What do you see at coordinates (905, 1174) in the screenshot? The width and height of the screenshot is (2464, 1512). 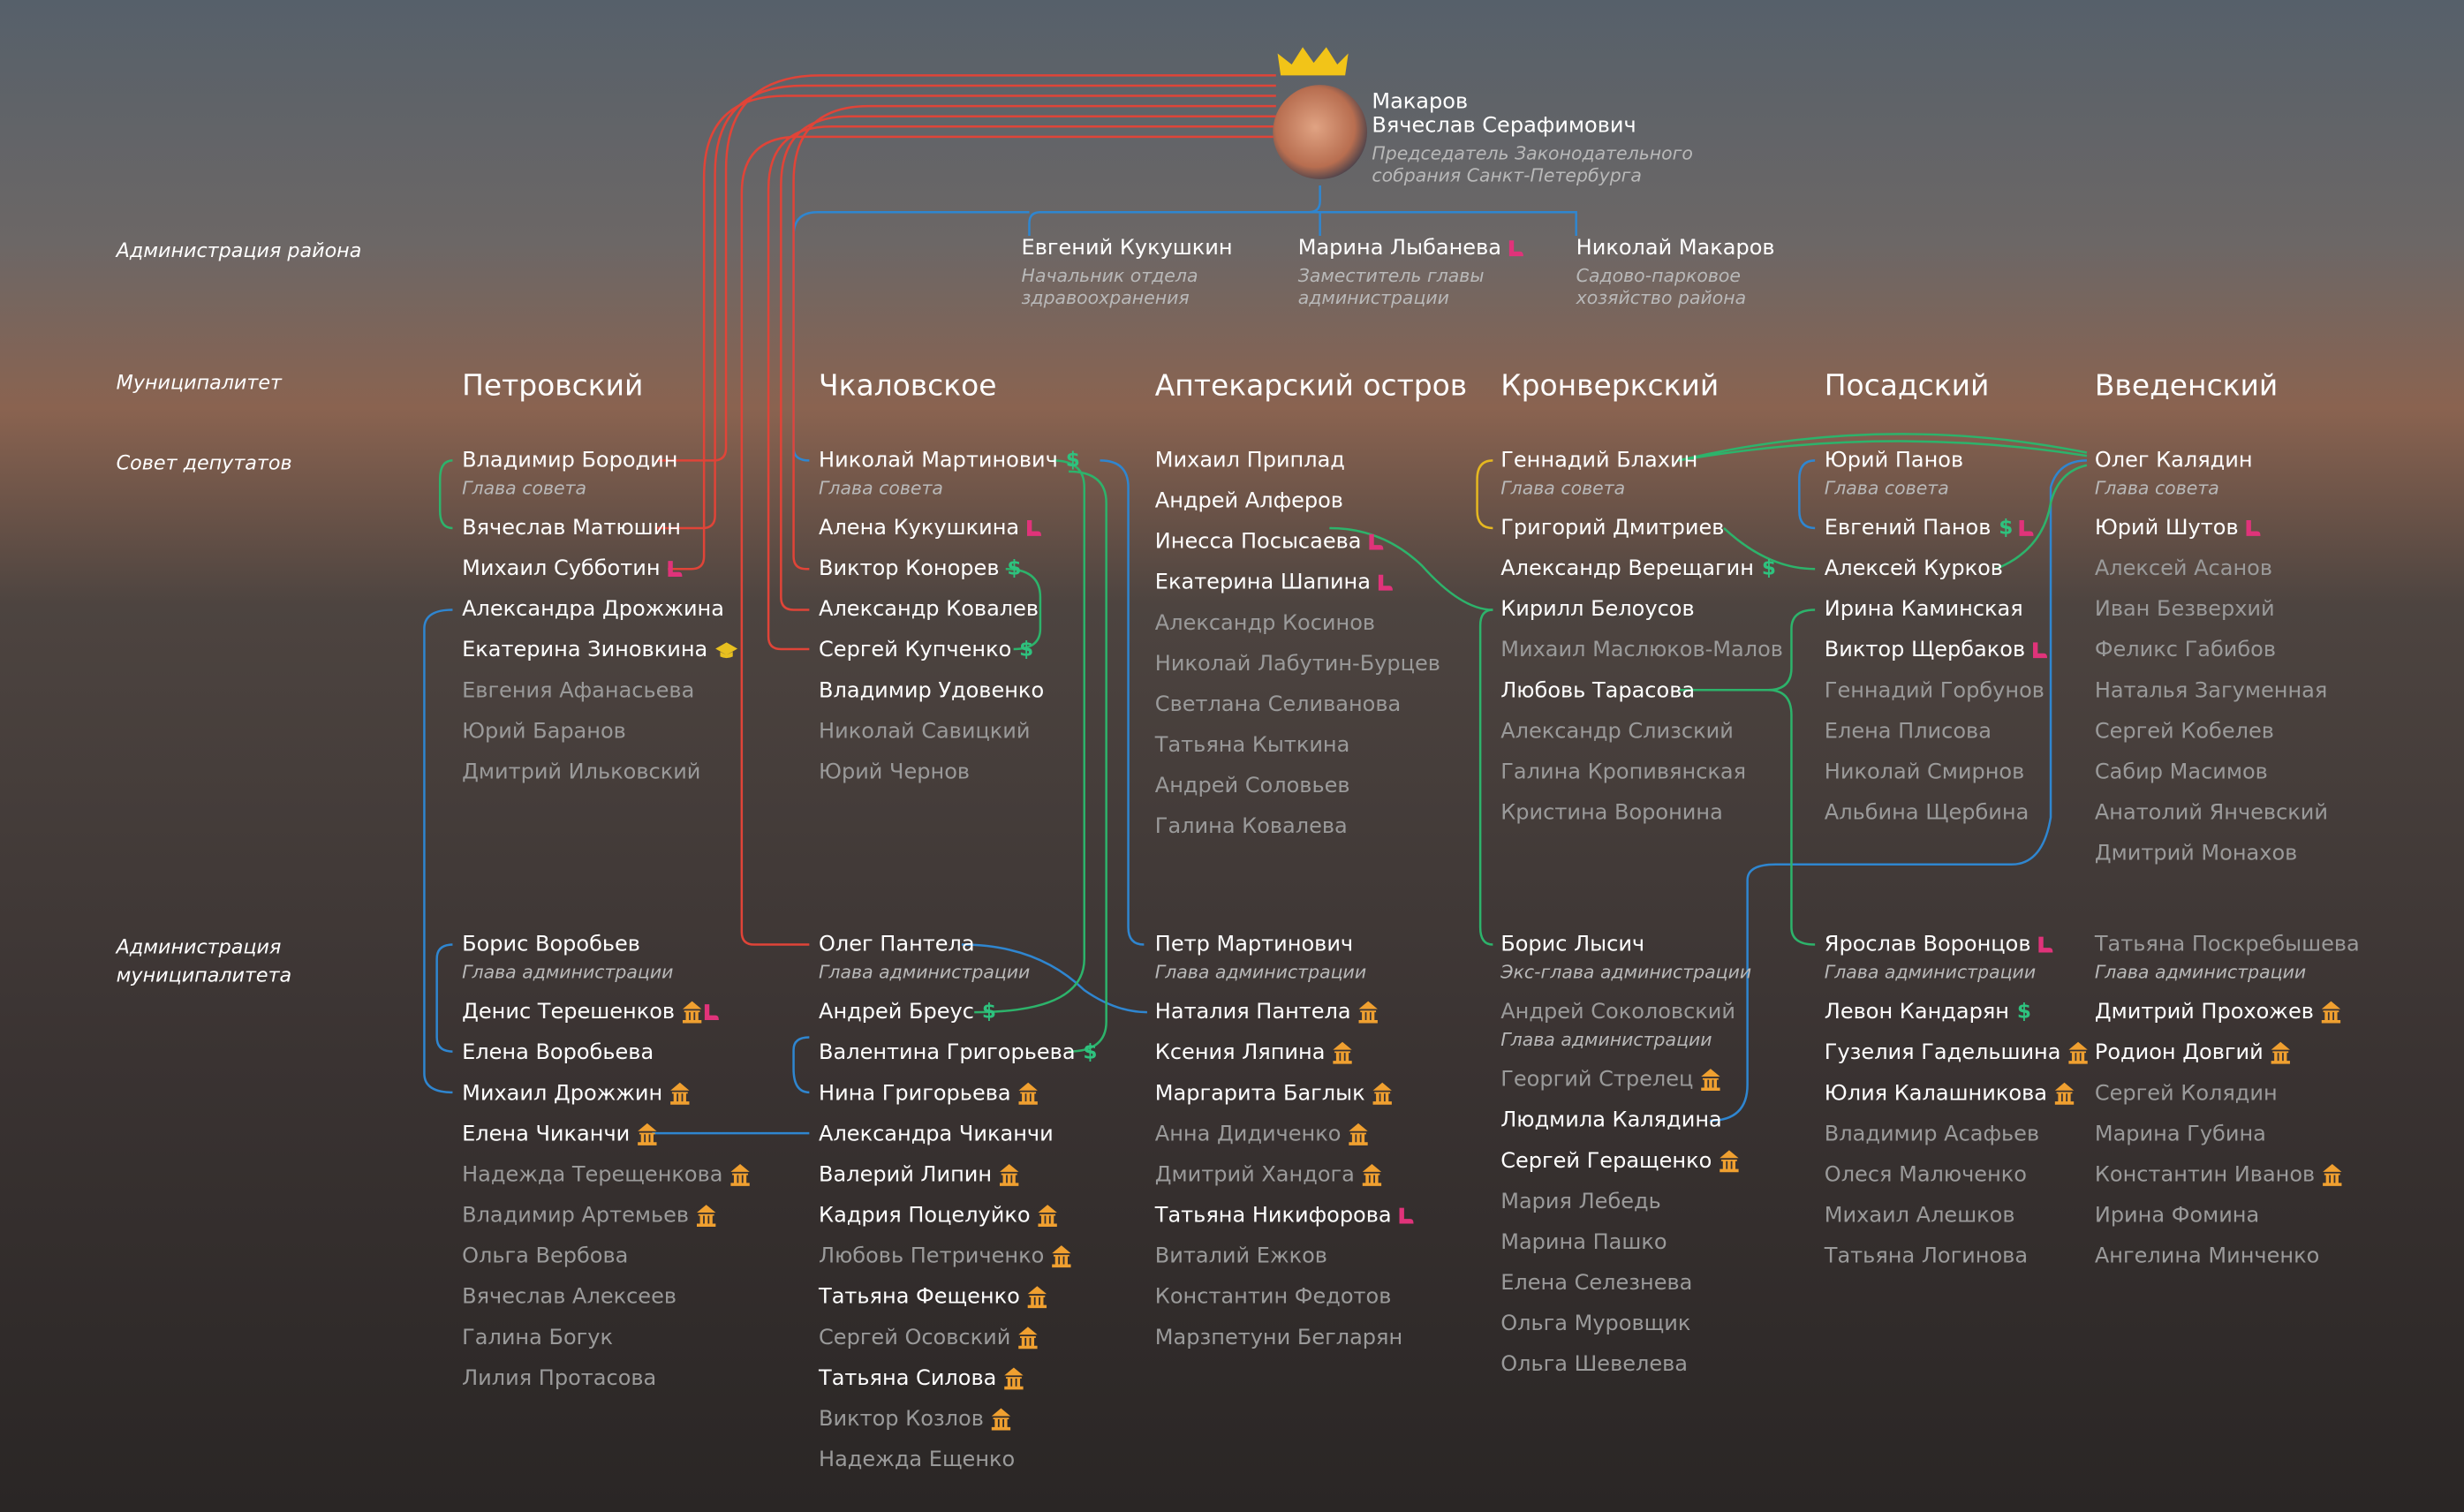 I see `person-name: Валерий Липин` at bounding box center [905, 1174].